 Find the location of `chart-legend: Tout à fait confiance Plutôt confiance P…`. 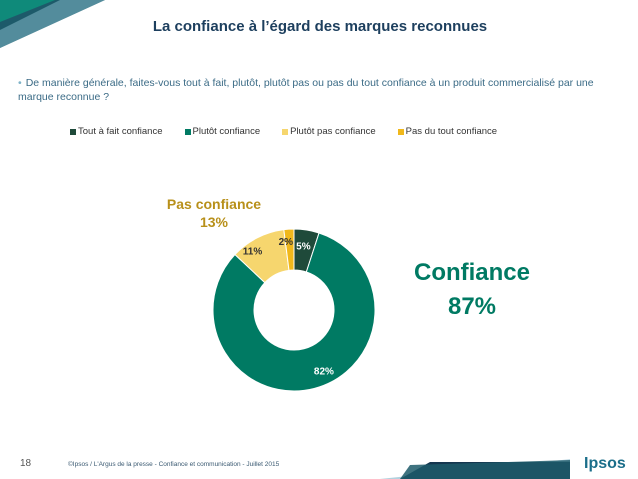

chart-legend: Tout à fait confiance Plutôt confiance P… is located at coordinates (340, 131).